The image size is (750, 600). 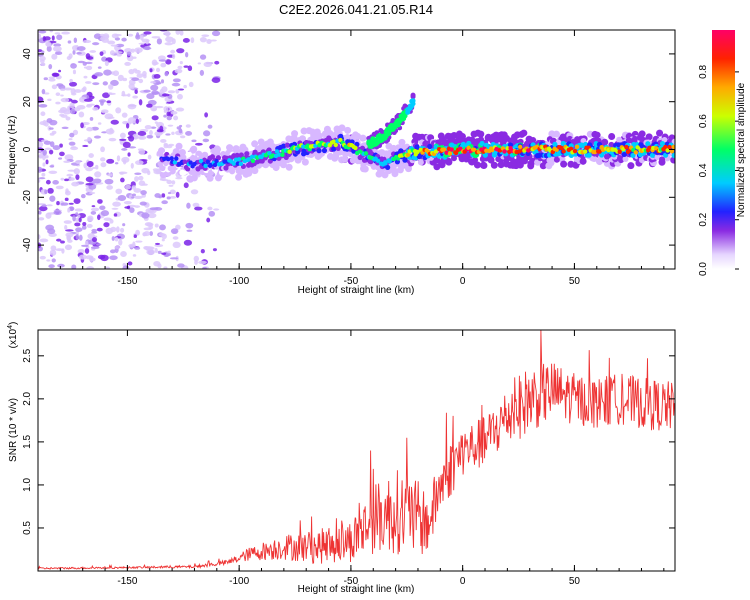 What do you see at coordinates (575, 581) in the screenshot?
I see `x-tick-label: 50` at bounding box center [575, 581].